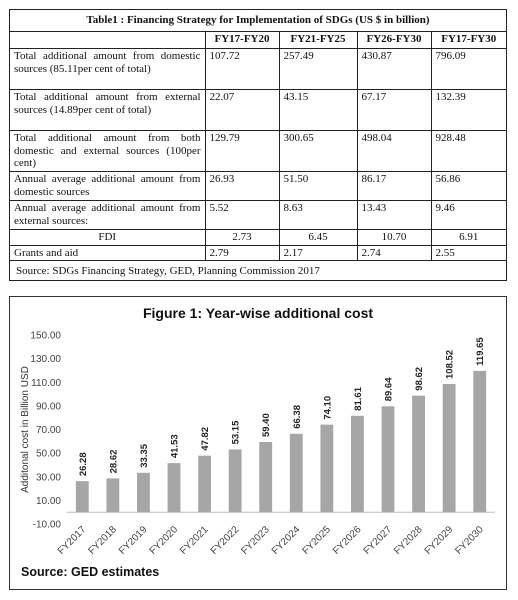 This screenshot has height=600, width=518. I want to click on table-cell: 86.17, so click(394, 186).